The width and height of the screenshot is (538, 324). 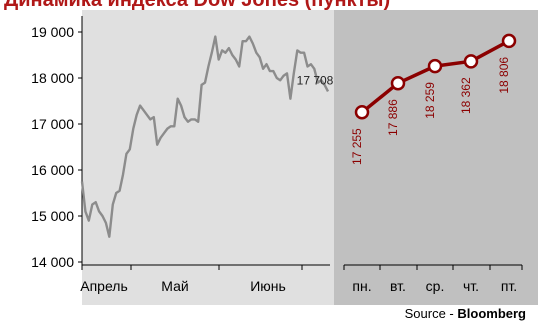 I want to click on source-name: Bloomberg, so click(x=491, y=313).